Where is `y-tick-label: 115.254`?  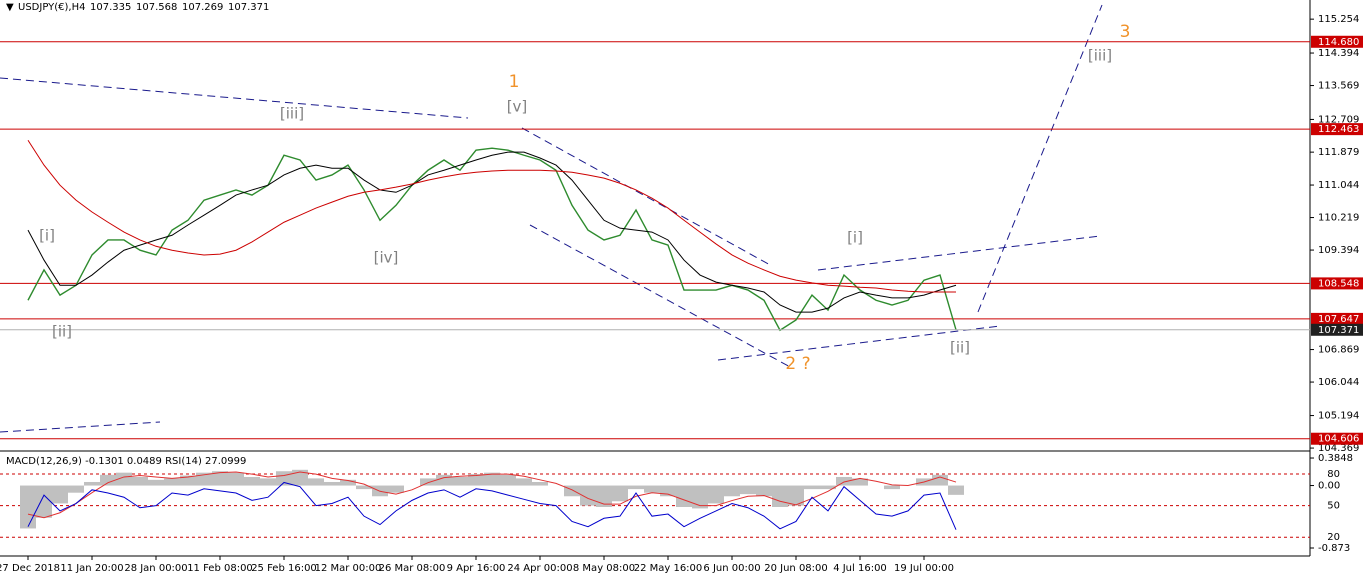
y-tick-label: 115.254 is located at coordinates (1338, 19).